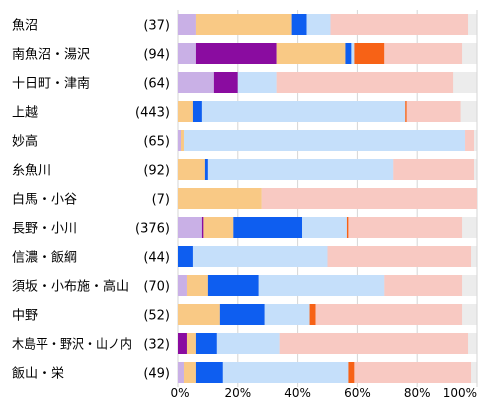 This screenshot has width=500, height=407. What do you see at coordinates (31, 171) in the screenshot?
I see `category-label: 糸魚川` at bounding box center [31, 171].